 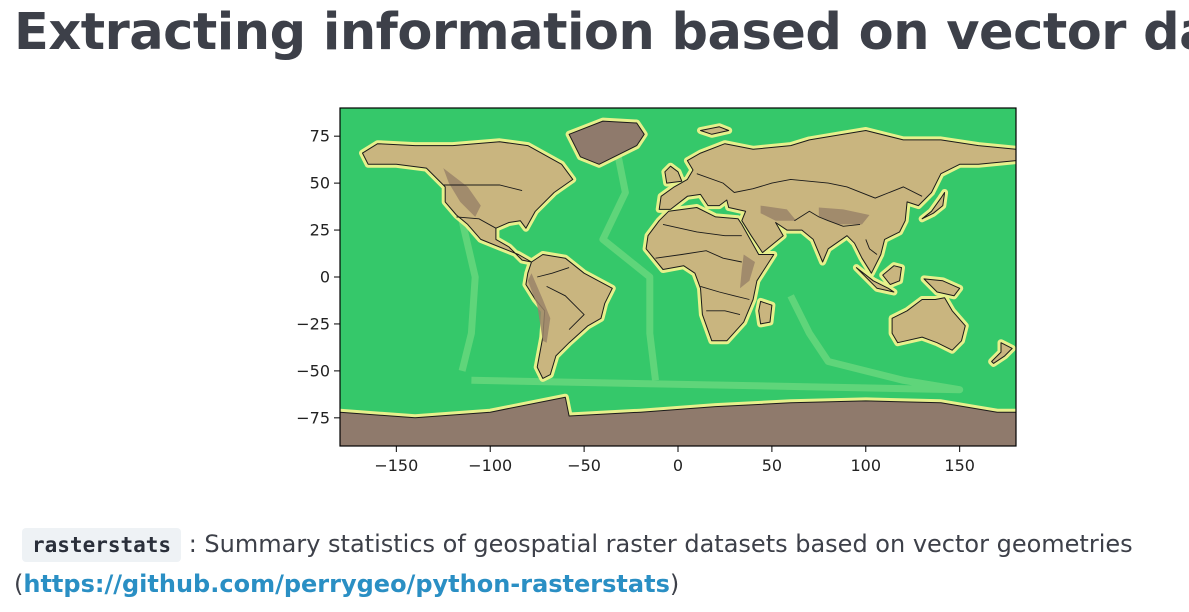 I want to click on x-tick-label: 50, so click(x=772, y=465).